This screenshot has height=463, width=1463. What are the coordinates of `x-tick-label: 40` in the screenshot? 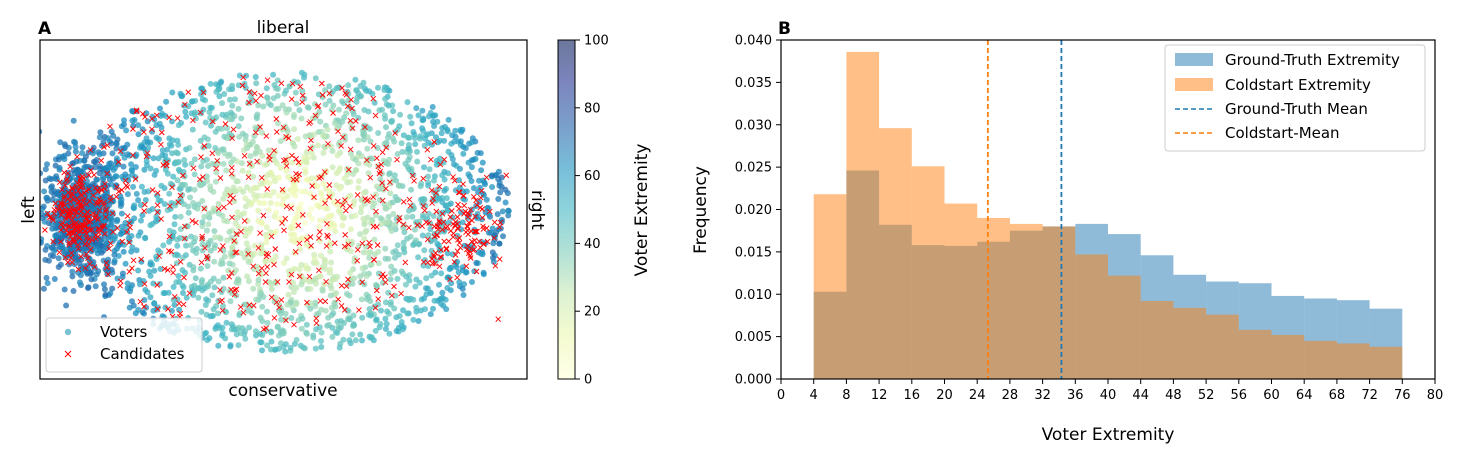 It's located at (1108, 395).